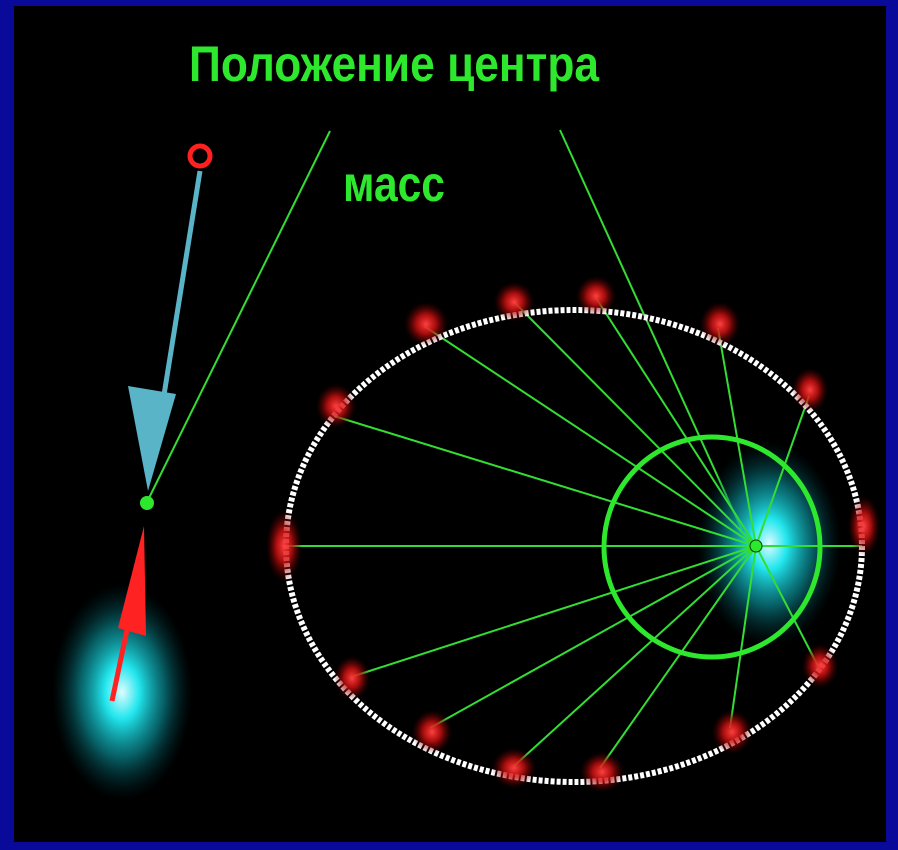  I want to click on planet-velocity-arrow, so click(179, 298).